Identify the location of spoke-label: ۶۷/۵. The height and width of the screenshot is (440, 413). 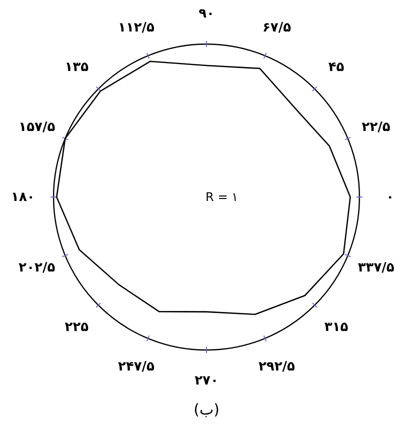
(277, 28).